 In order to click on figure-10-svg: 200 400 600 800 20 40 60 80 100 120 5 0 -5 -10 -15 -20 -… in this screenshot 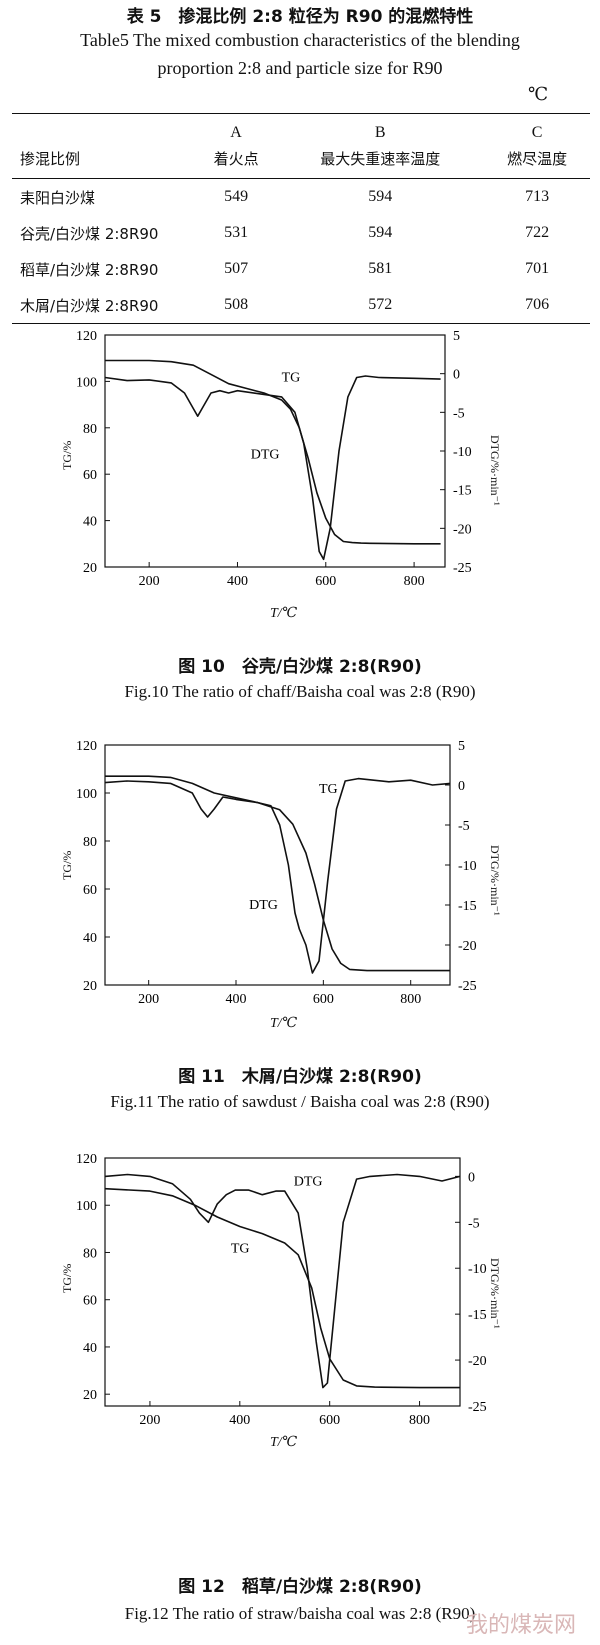, I will do `click(274, 459)`.